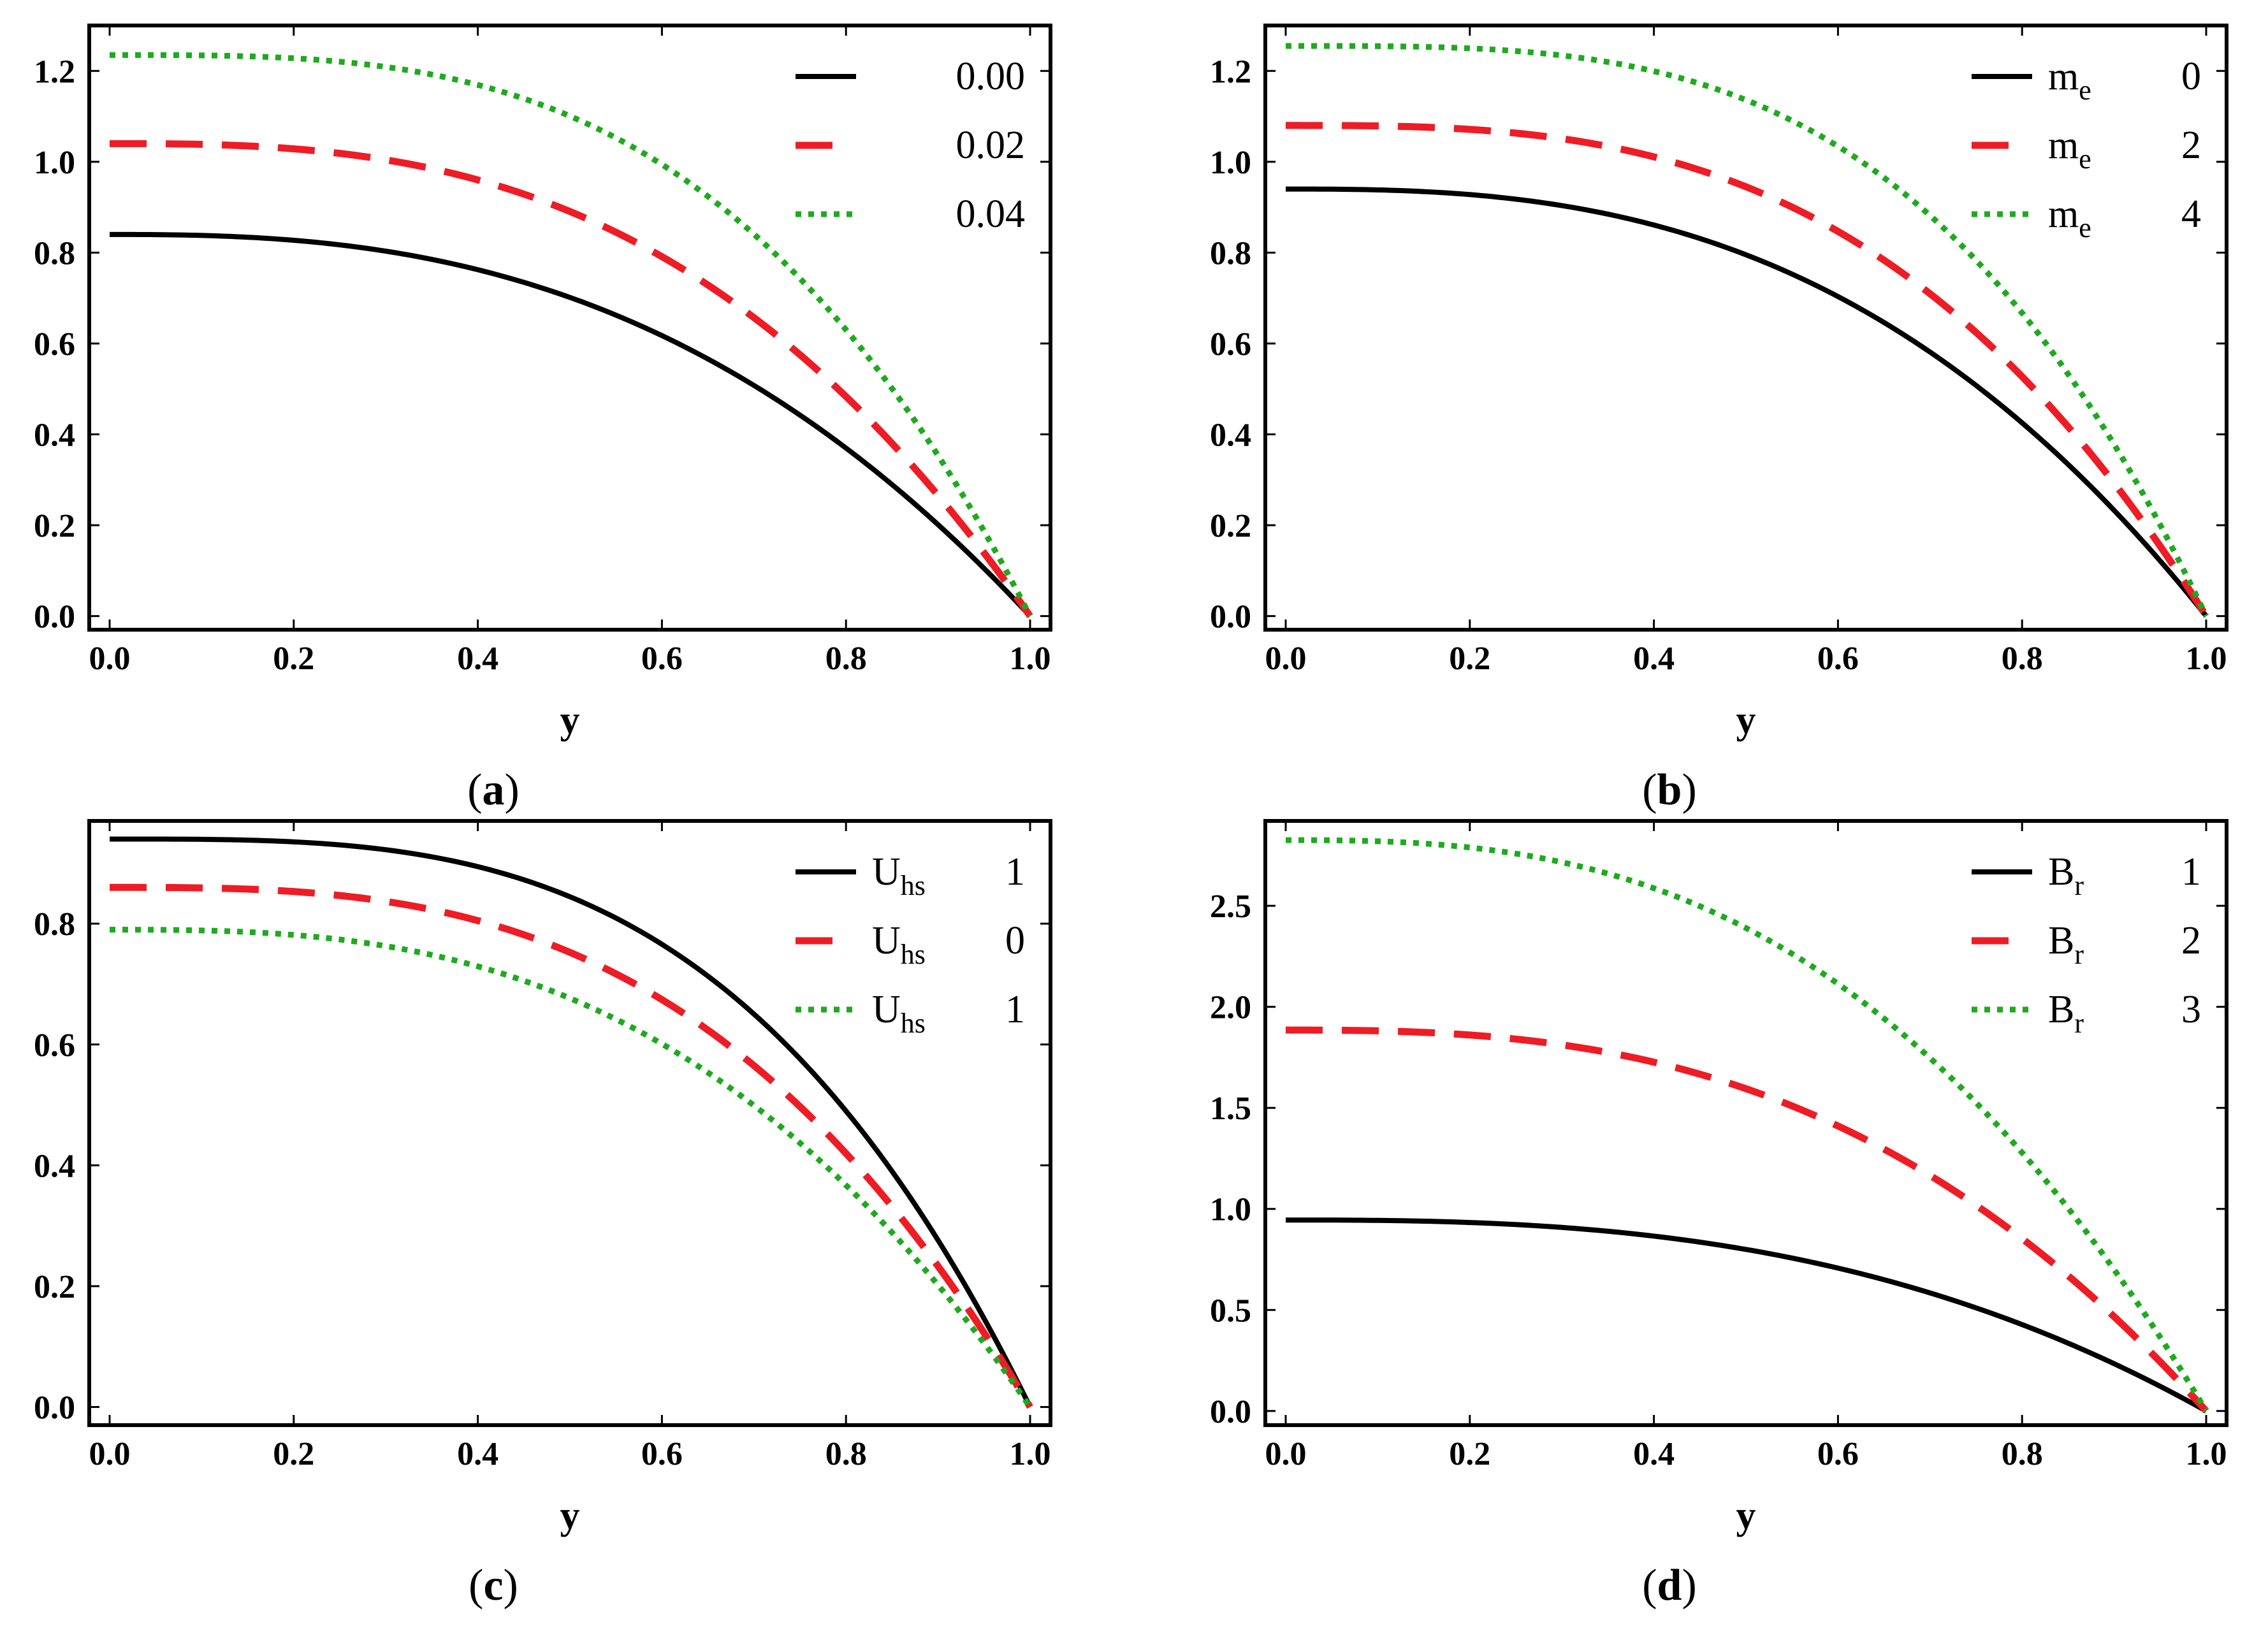 The height and width of the screenshot is (1631, 2268). Describe the element at coordinates (991, 214) in the screenshot. I see `legend-value: 0.04` at that location.